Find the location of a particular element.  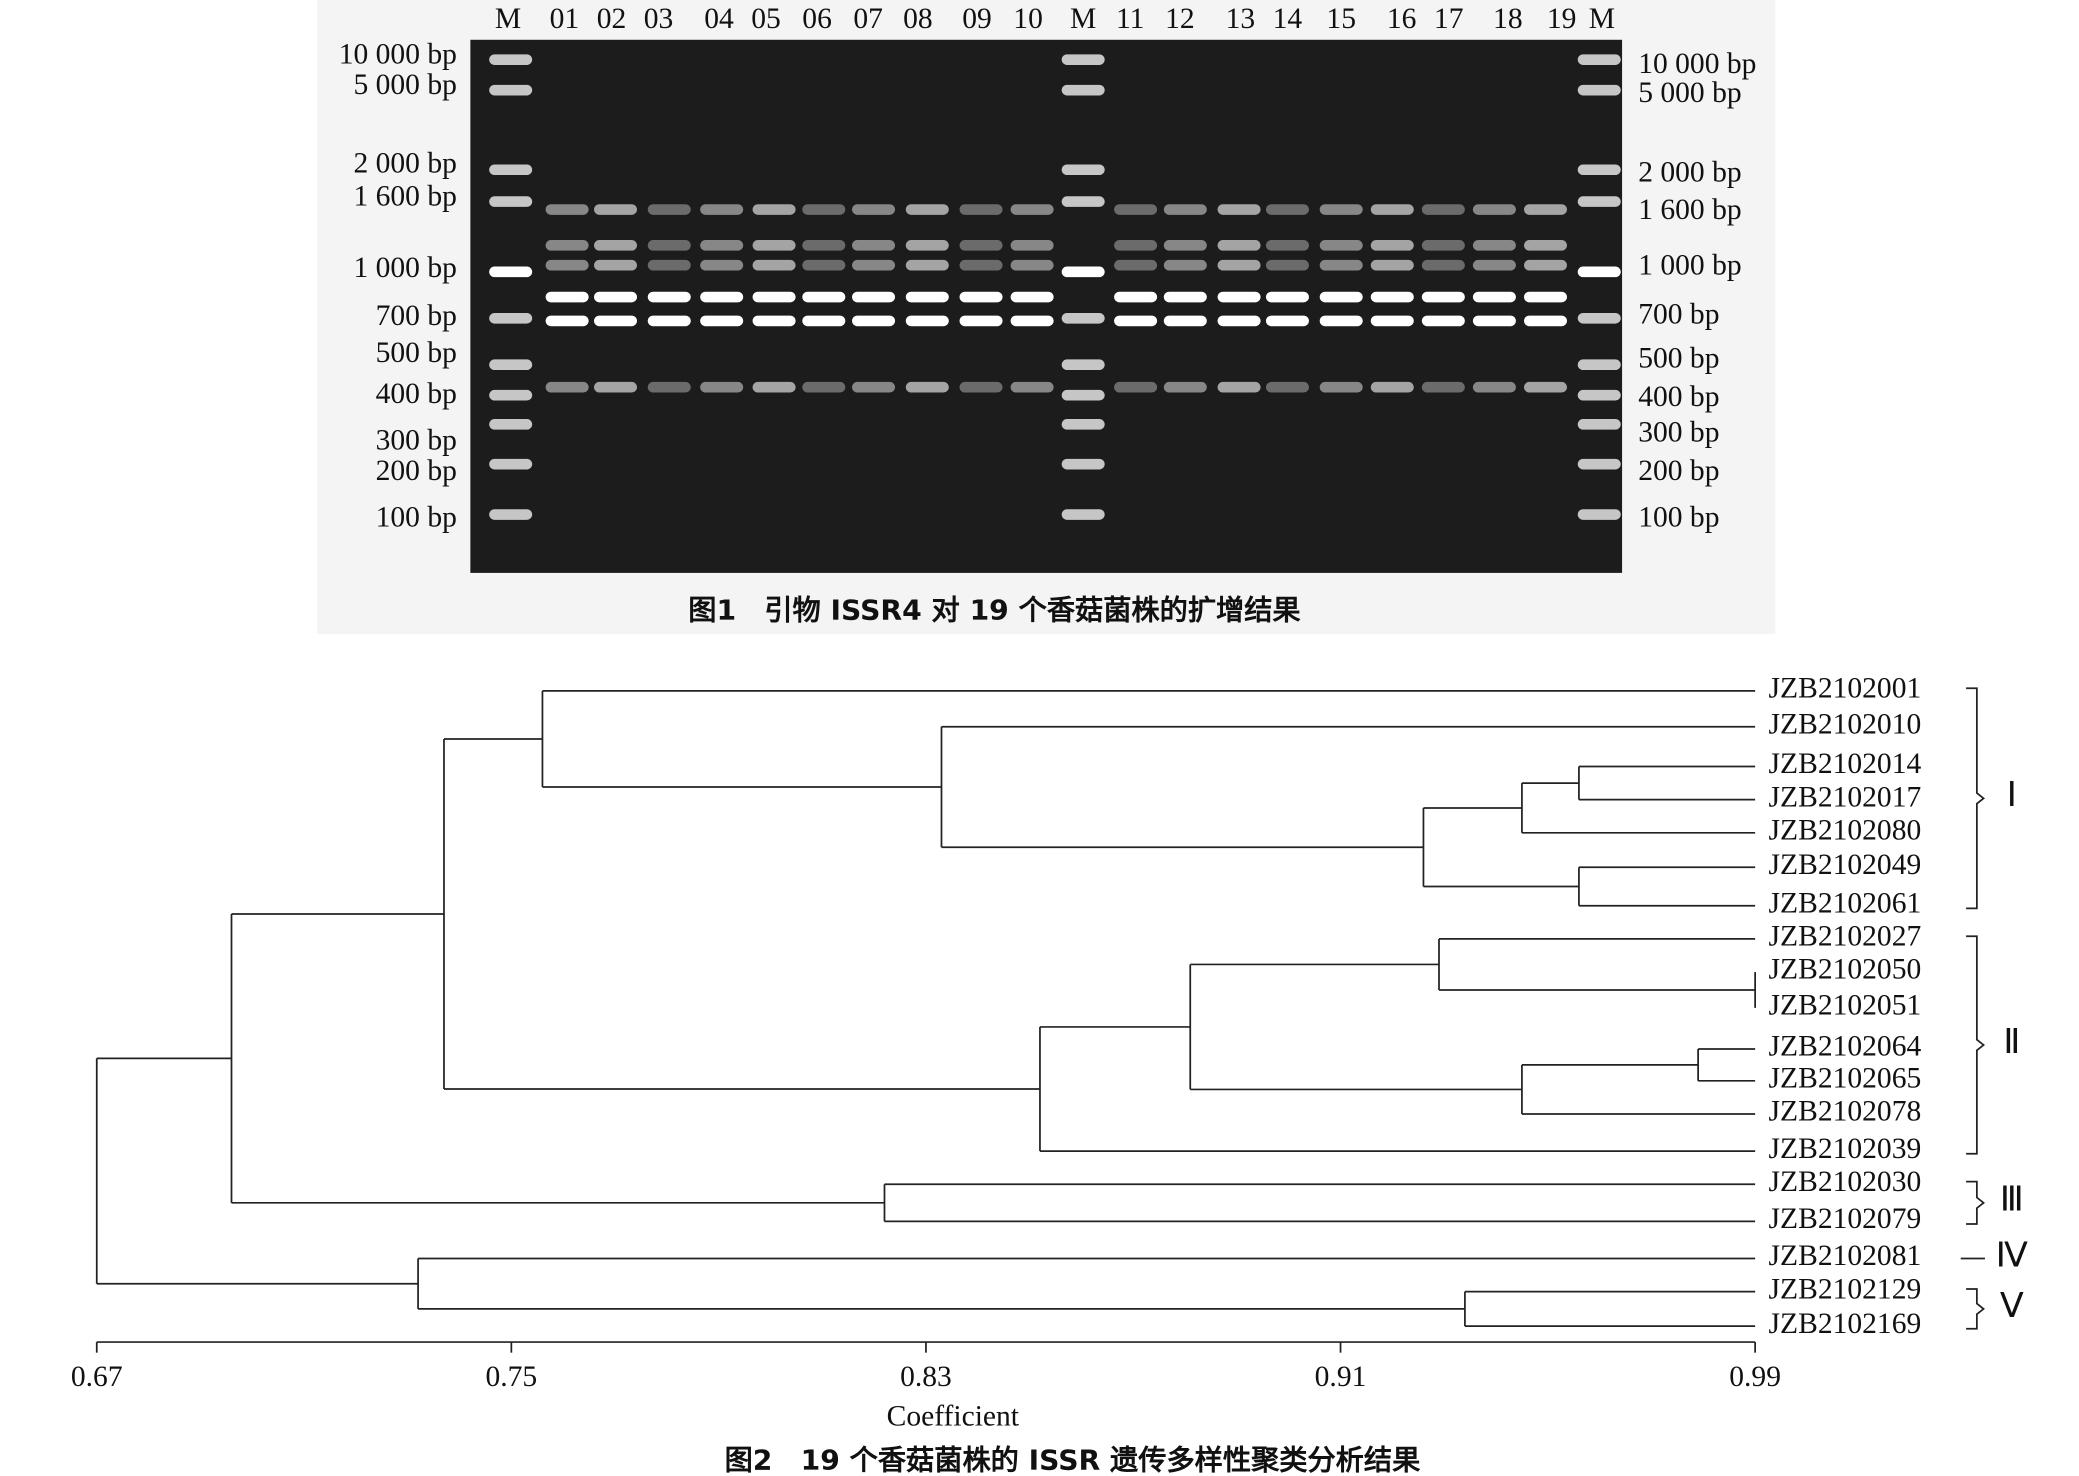

x-tick-label: 0.75 is located at coordinates (511, 1377).